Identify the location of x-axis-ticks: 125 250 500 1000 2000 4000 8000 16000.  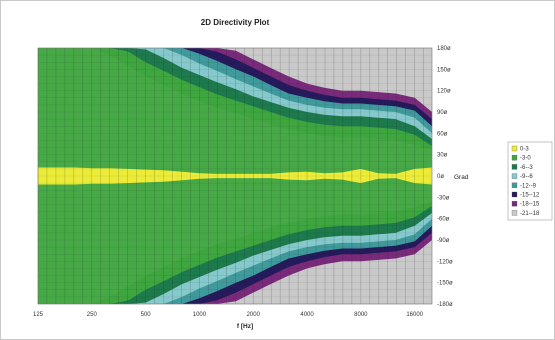
(228, 315).